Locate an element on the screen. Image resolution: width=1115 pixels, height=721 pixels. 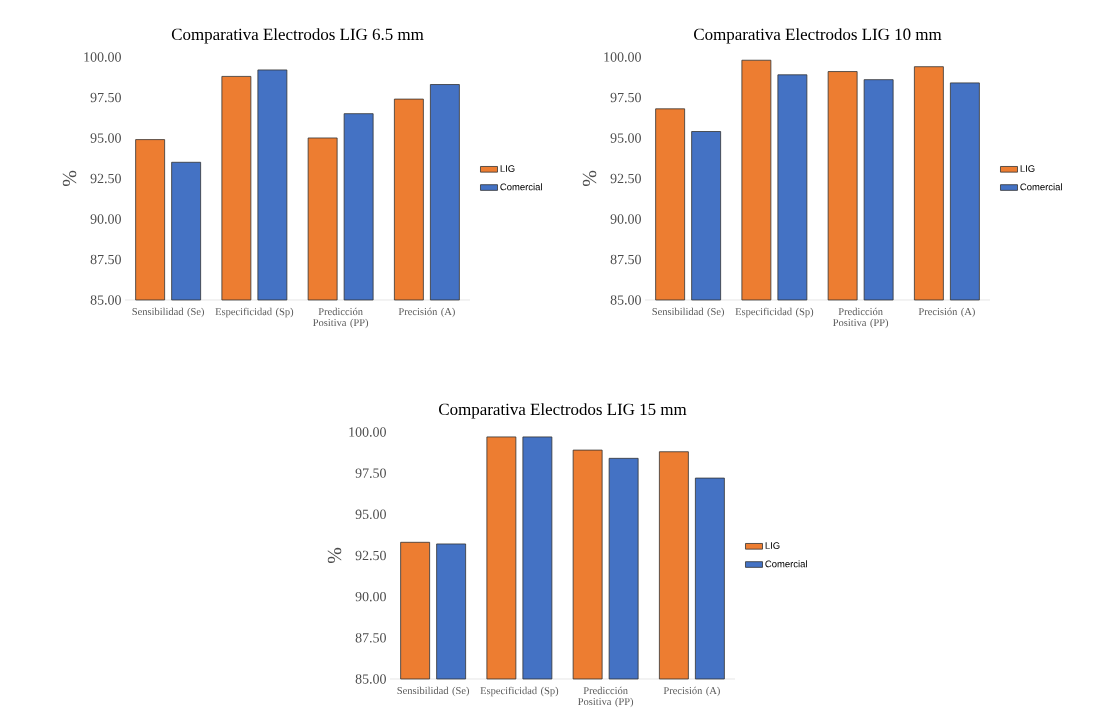
chart-title: Comparativa Electrodos LIG 15 mm is located at coordinates (563, 411).